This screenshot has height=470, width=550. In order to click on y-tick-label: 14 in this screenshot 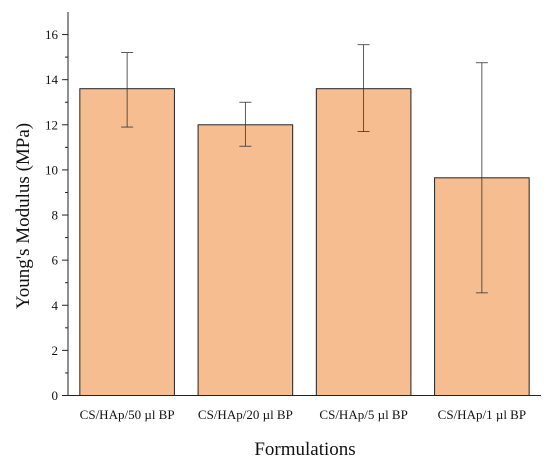, I will do `click(52, 79)`.